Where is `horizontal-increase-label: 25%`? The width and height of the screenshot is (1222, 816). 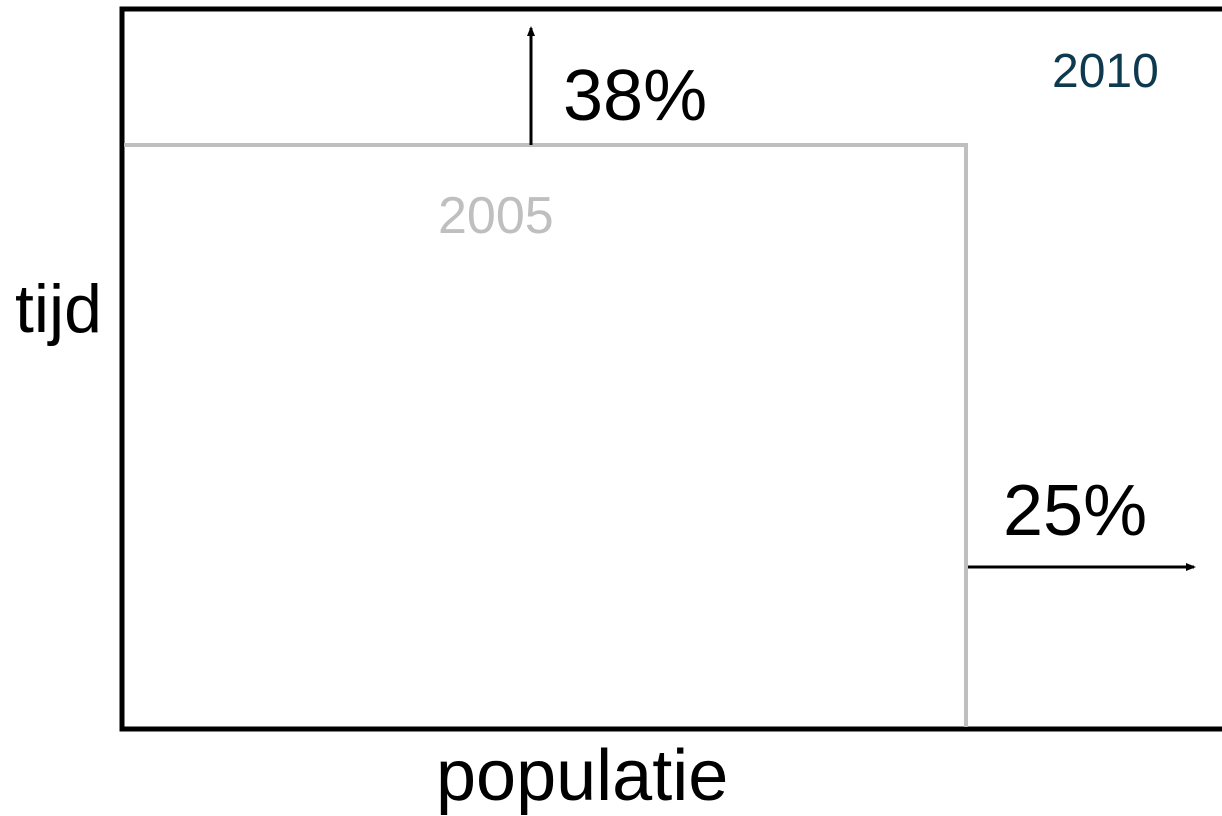
horizontal-increase-label: 25% is located at coordinates (1075, 511).